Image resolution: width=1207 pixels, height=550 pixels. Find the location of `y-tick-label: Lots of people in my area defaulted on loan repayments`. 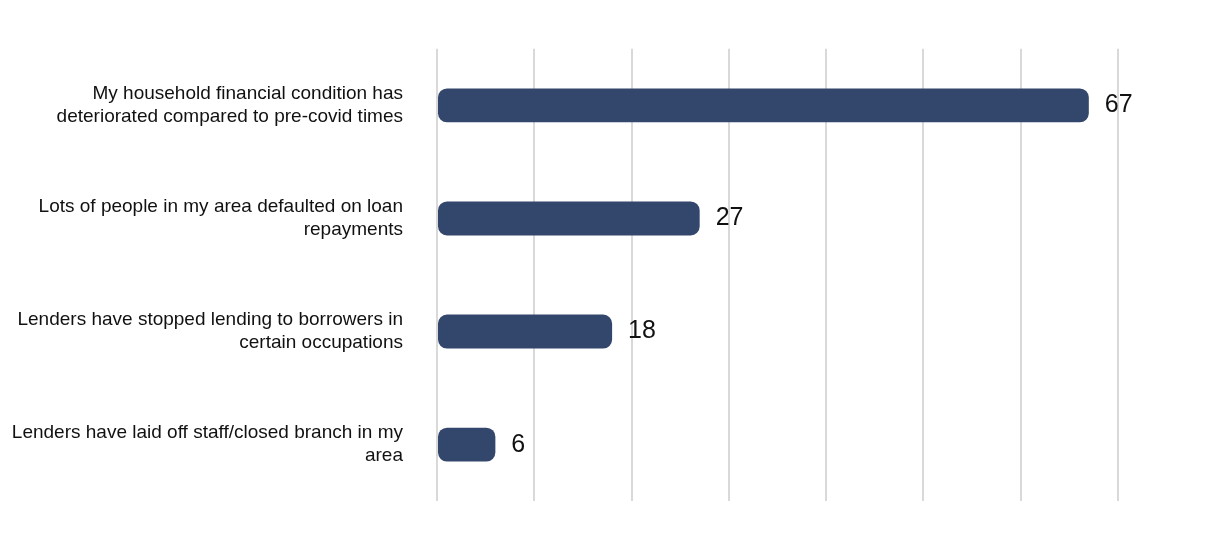

y-tick-label: Lots of people in my area defaulted on loan repayments is located at coordinates (220, 217).